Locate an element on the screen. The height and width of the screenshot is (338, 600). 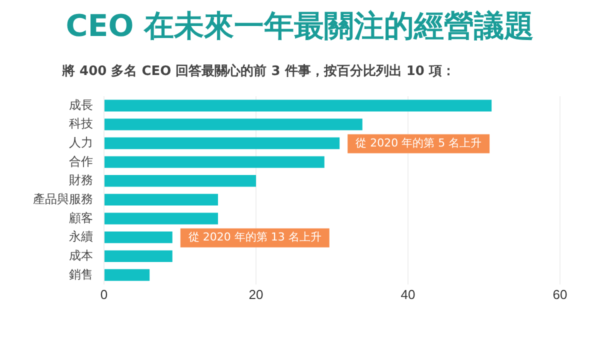
y-tick-label: 成長 is located at coordinates (81, 105).